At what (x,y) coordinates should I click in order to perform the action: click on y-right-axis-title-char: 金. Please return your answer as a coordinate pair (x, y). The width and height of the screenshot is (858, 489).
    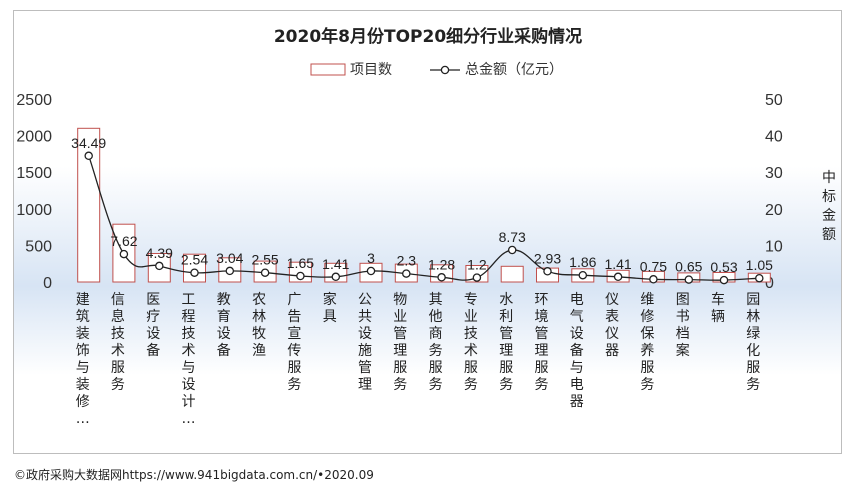
    Looking at the image, I should click on (829, 216).